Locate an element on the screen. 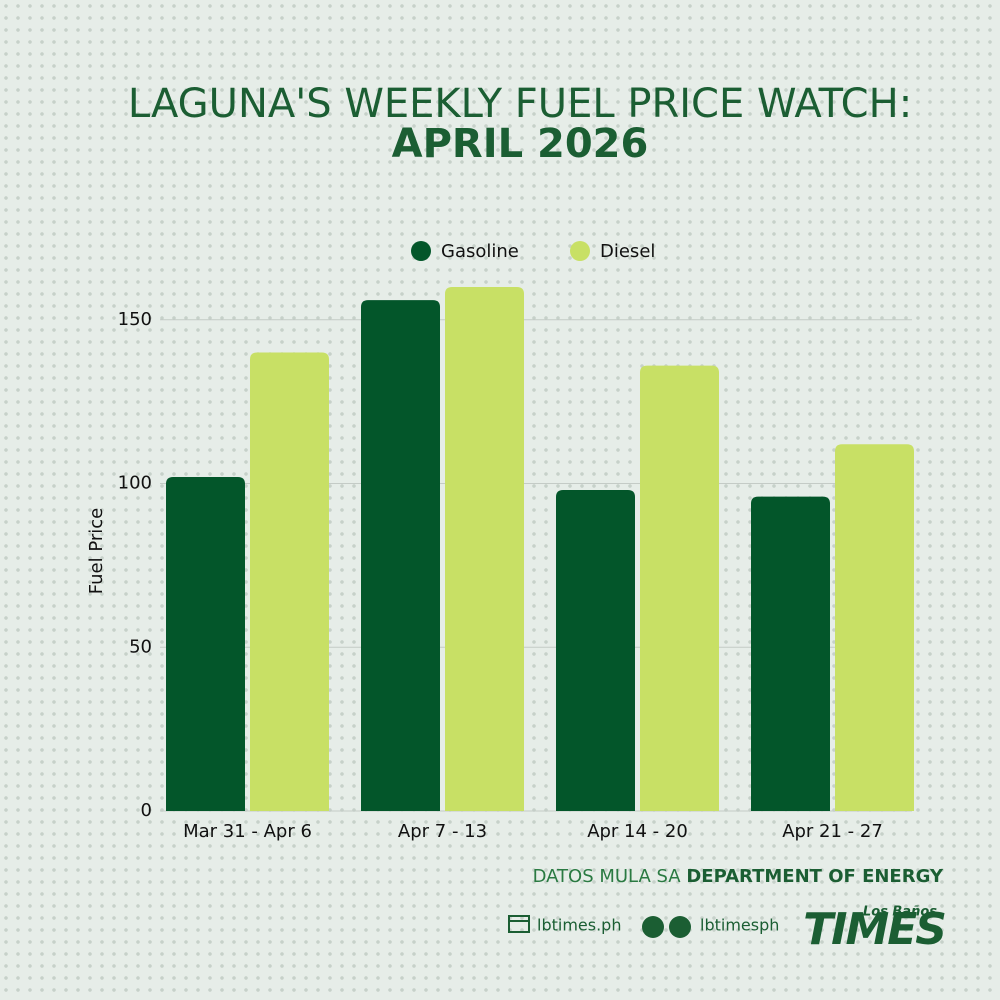  x-tick-label: Apr 21 - 27 is located at coordinates (832, 831).